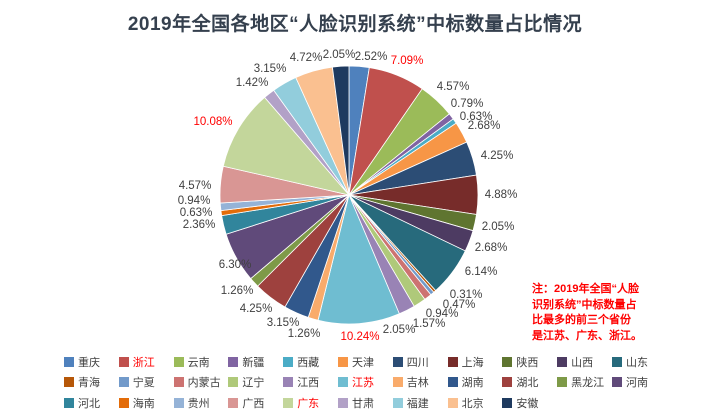  What do you see at coordinates (472, 383) in the screenshot?
I see `legend-label: 湖南` at bounding box center [472, 383].